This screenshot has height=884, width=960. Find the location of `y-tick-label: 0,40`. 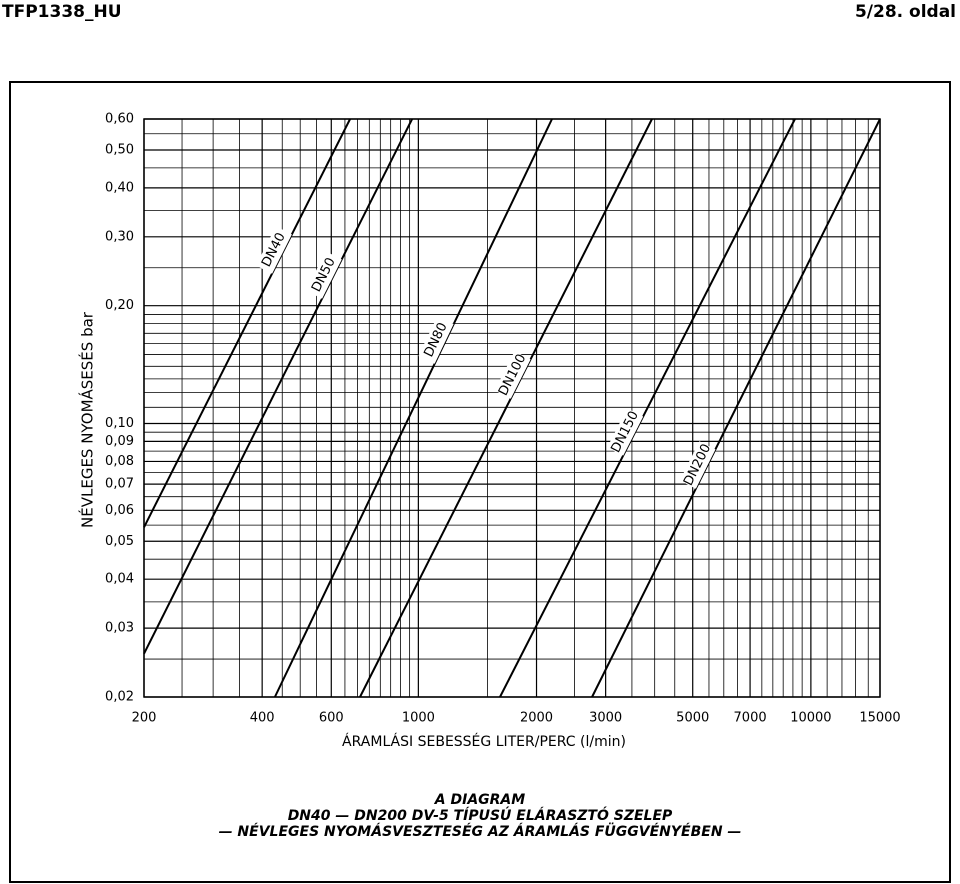

y-tick-label: 0,40 is located at coordinates (119, 187).